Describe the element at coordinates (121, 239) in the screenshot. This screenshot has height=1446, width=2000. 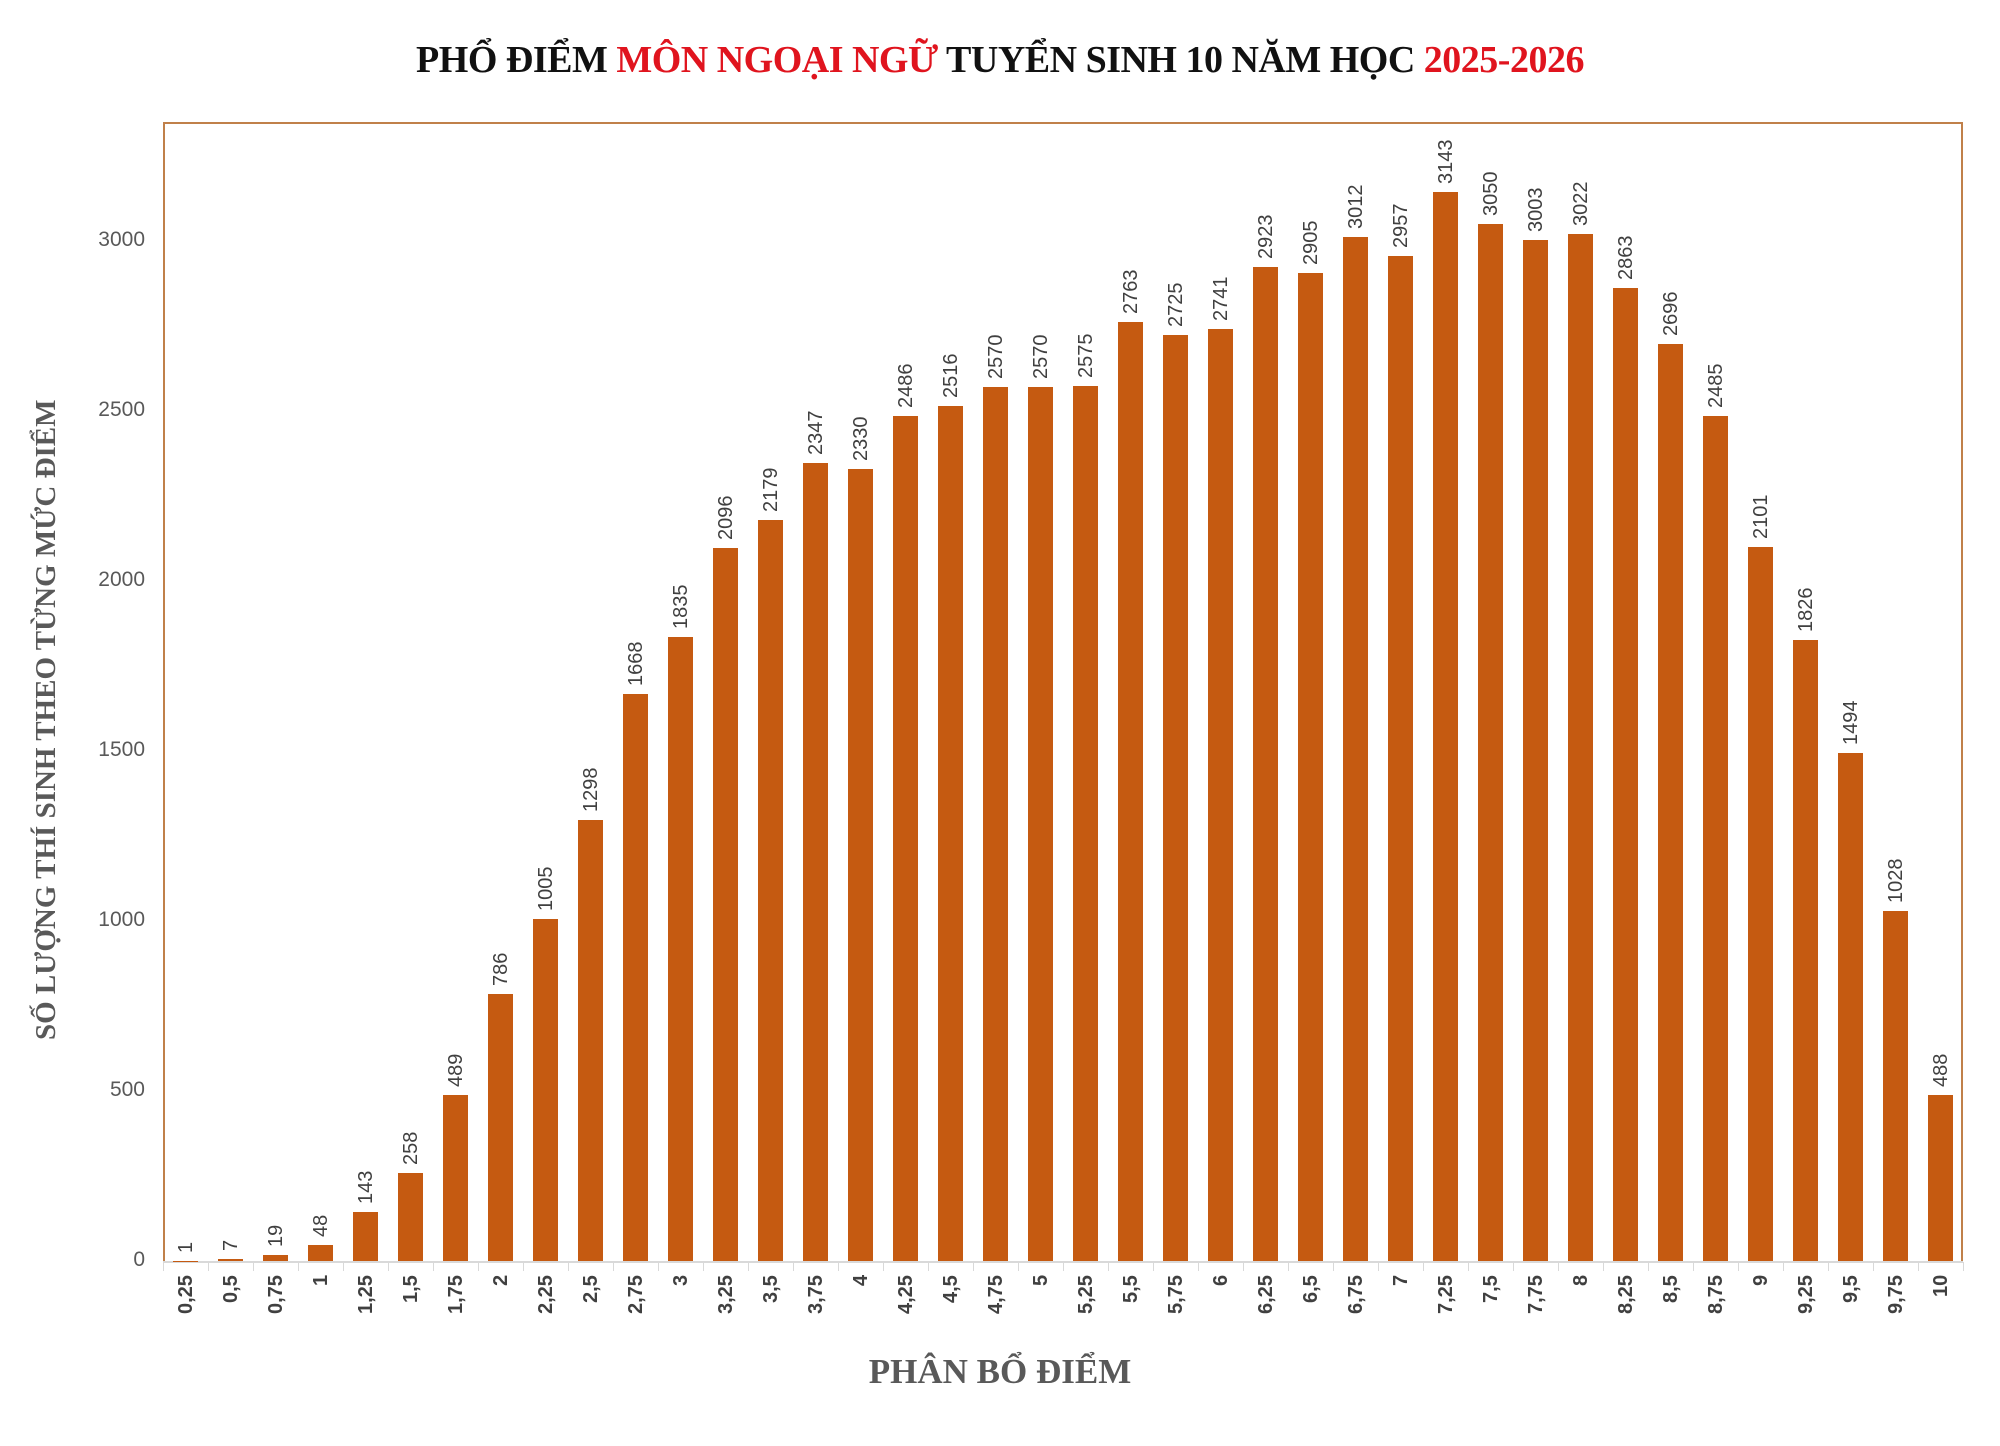
I see `y-tick-label: 3000` at that location.